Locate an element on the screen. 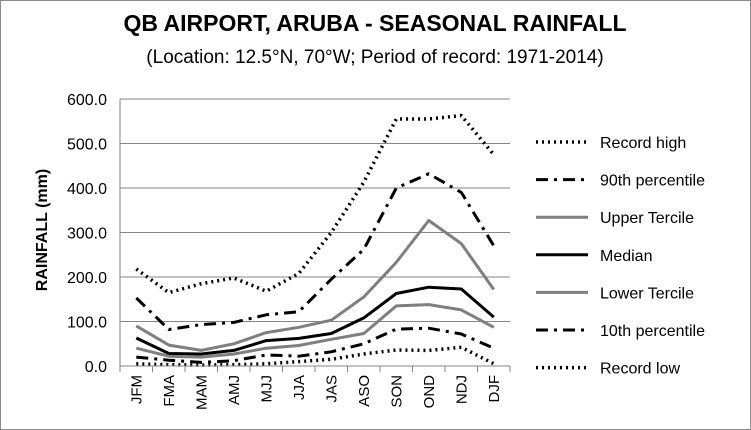 The image size is (751, 430). x-tick-label: MAM is located at coordinates (201, 392).